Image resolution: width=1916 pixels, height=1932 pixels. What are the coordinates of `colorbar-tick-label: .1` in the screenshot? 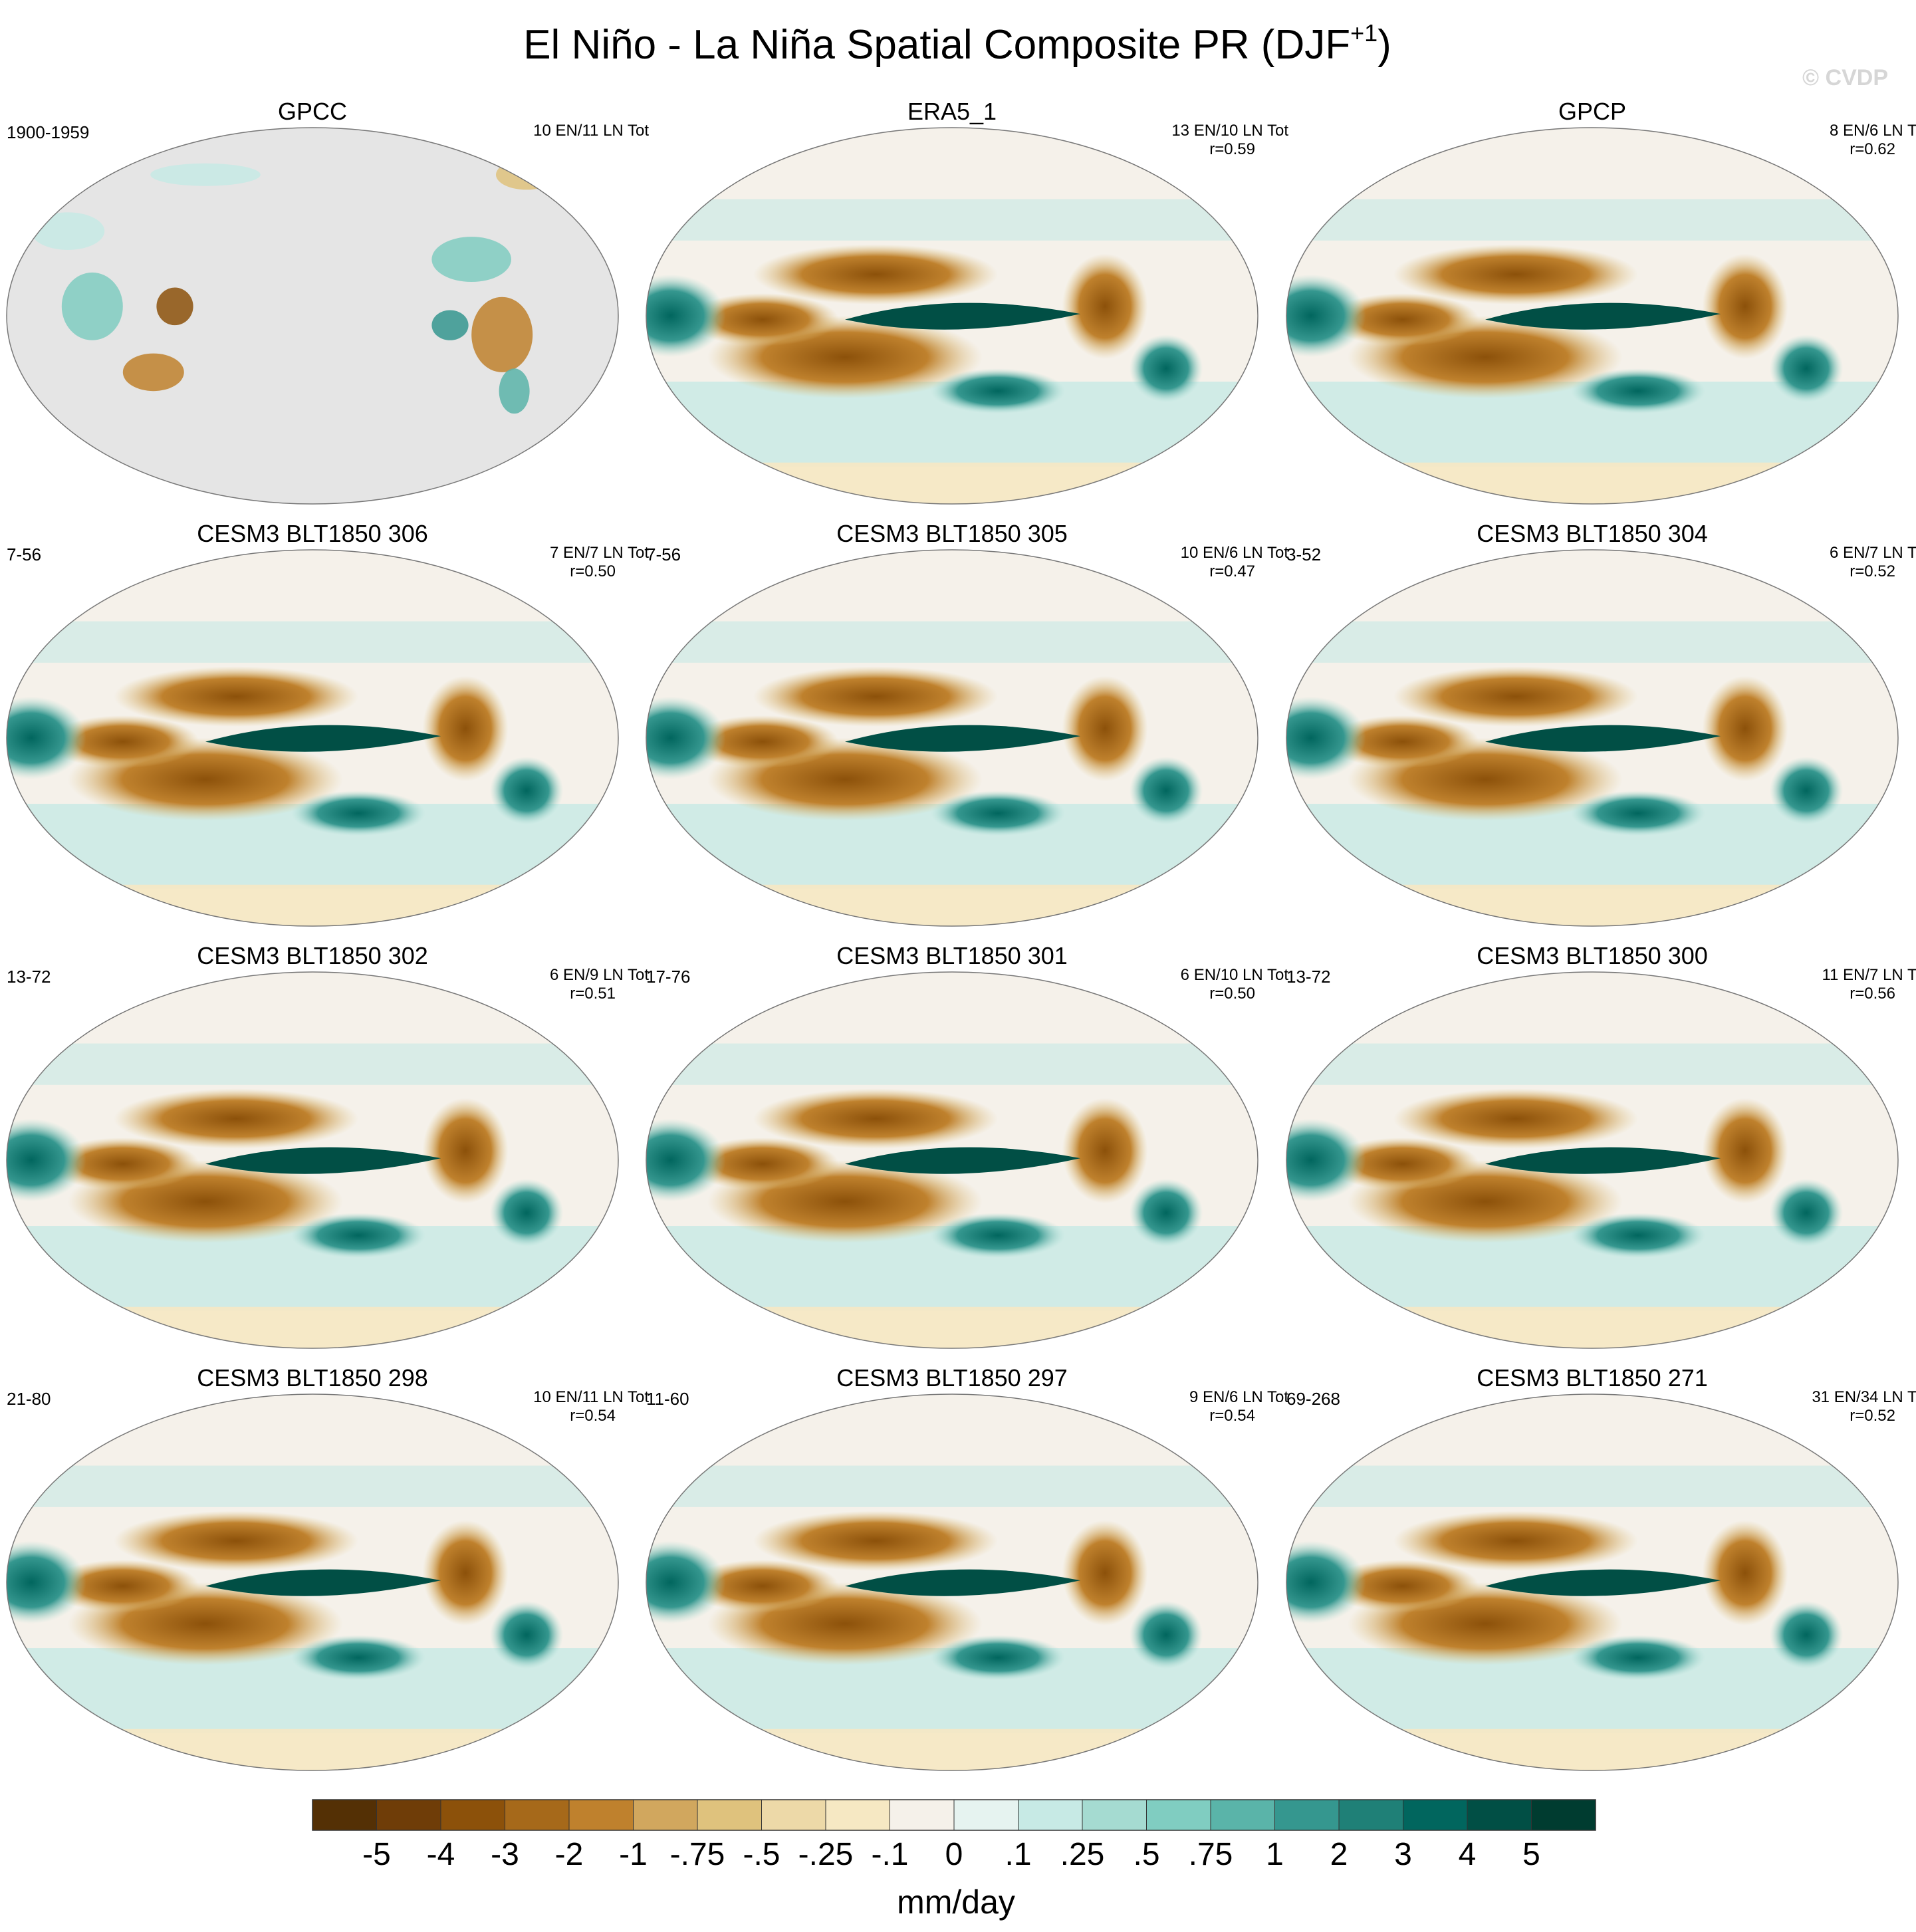 It's located at (1018, 1855).